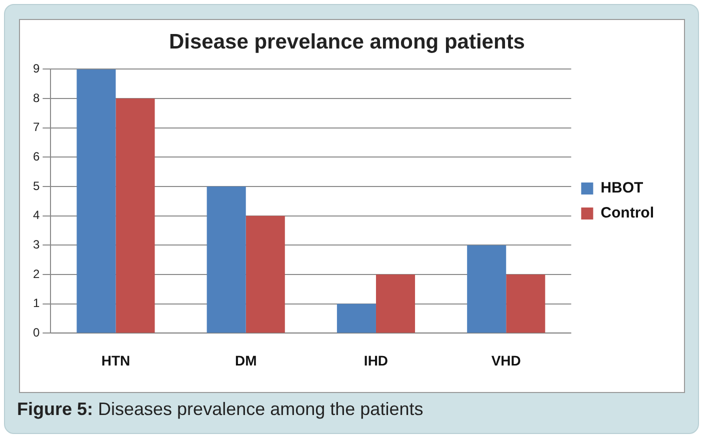  What do you see at coordinates (36, 333) in the screenshot?
I see `y-tick-label: 0` at bounding box center [36, 333].